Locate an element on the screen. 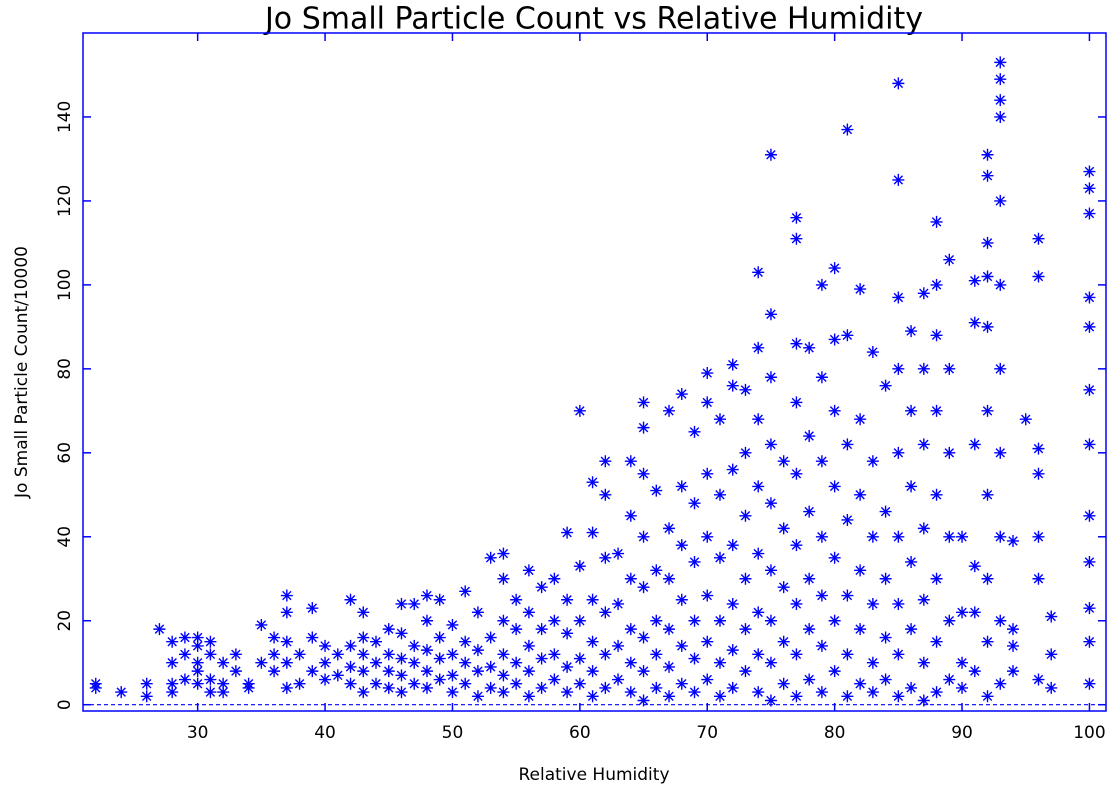  y-tick-label: 60 is located at coordinates (65, 453).